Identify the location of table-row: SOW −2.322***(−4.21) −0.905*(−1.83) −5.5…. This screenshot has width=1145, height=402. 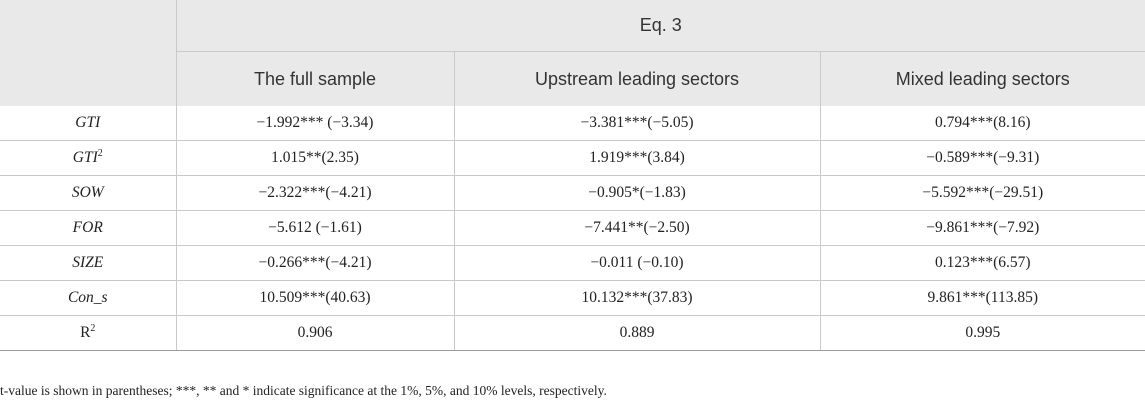
(572, 193).